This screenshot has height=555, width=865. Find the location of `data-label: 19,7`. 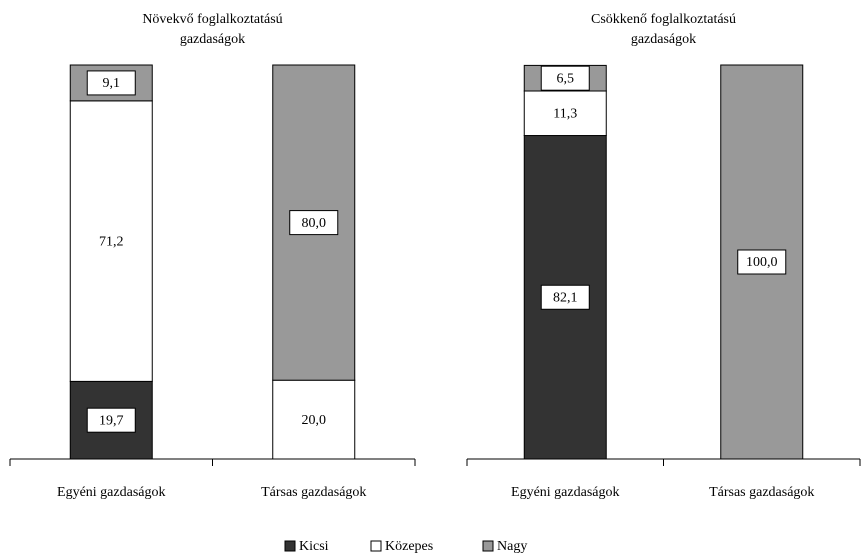

data-label: 19,7 is located at coordinates (111, 420).